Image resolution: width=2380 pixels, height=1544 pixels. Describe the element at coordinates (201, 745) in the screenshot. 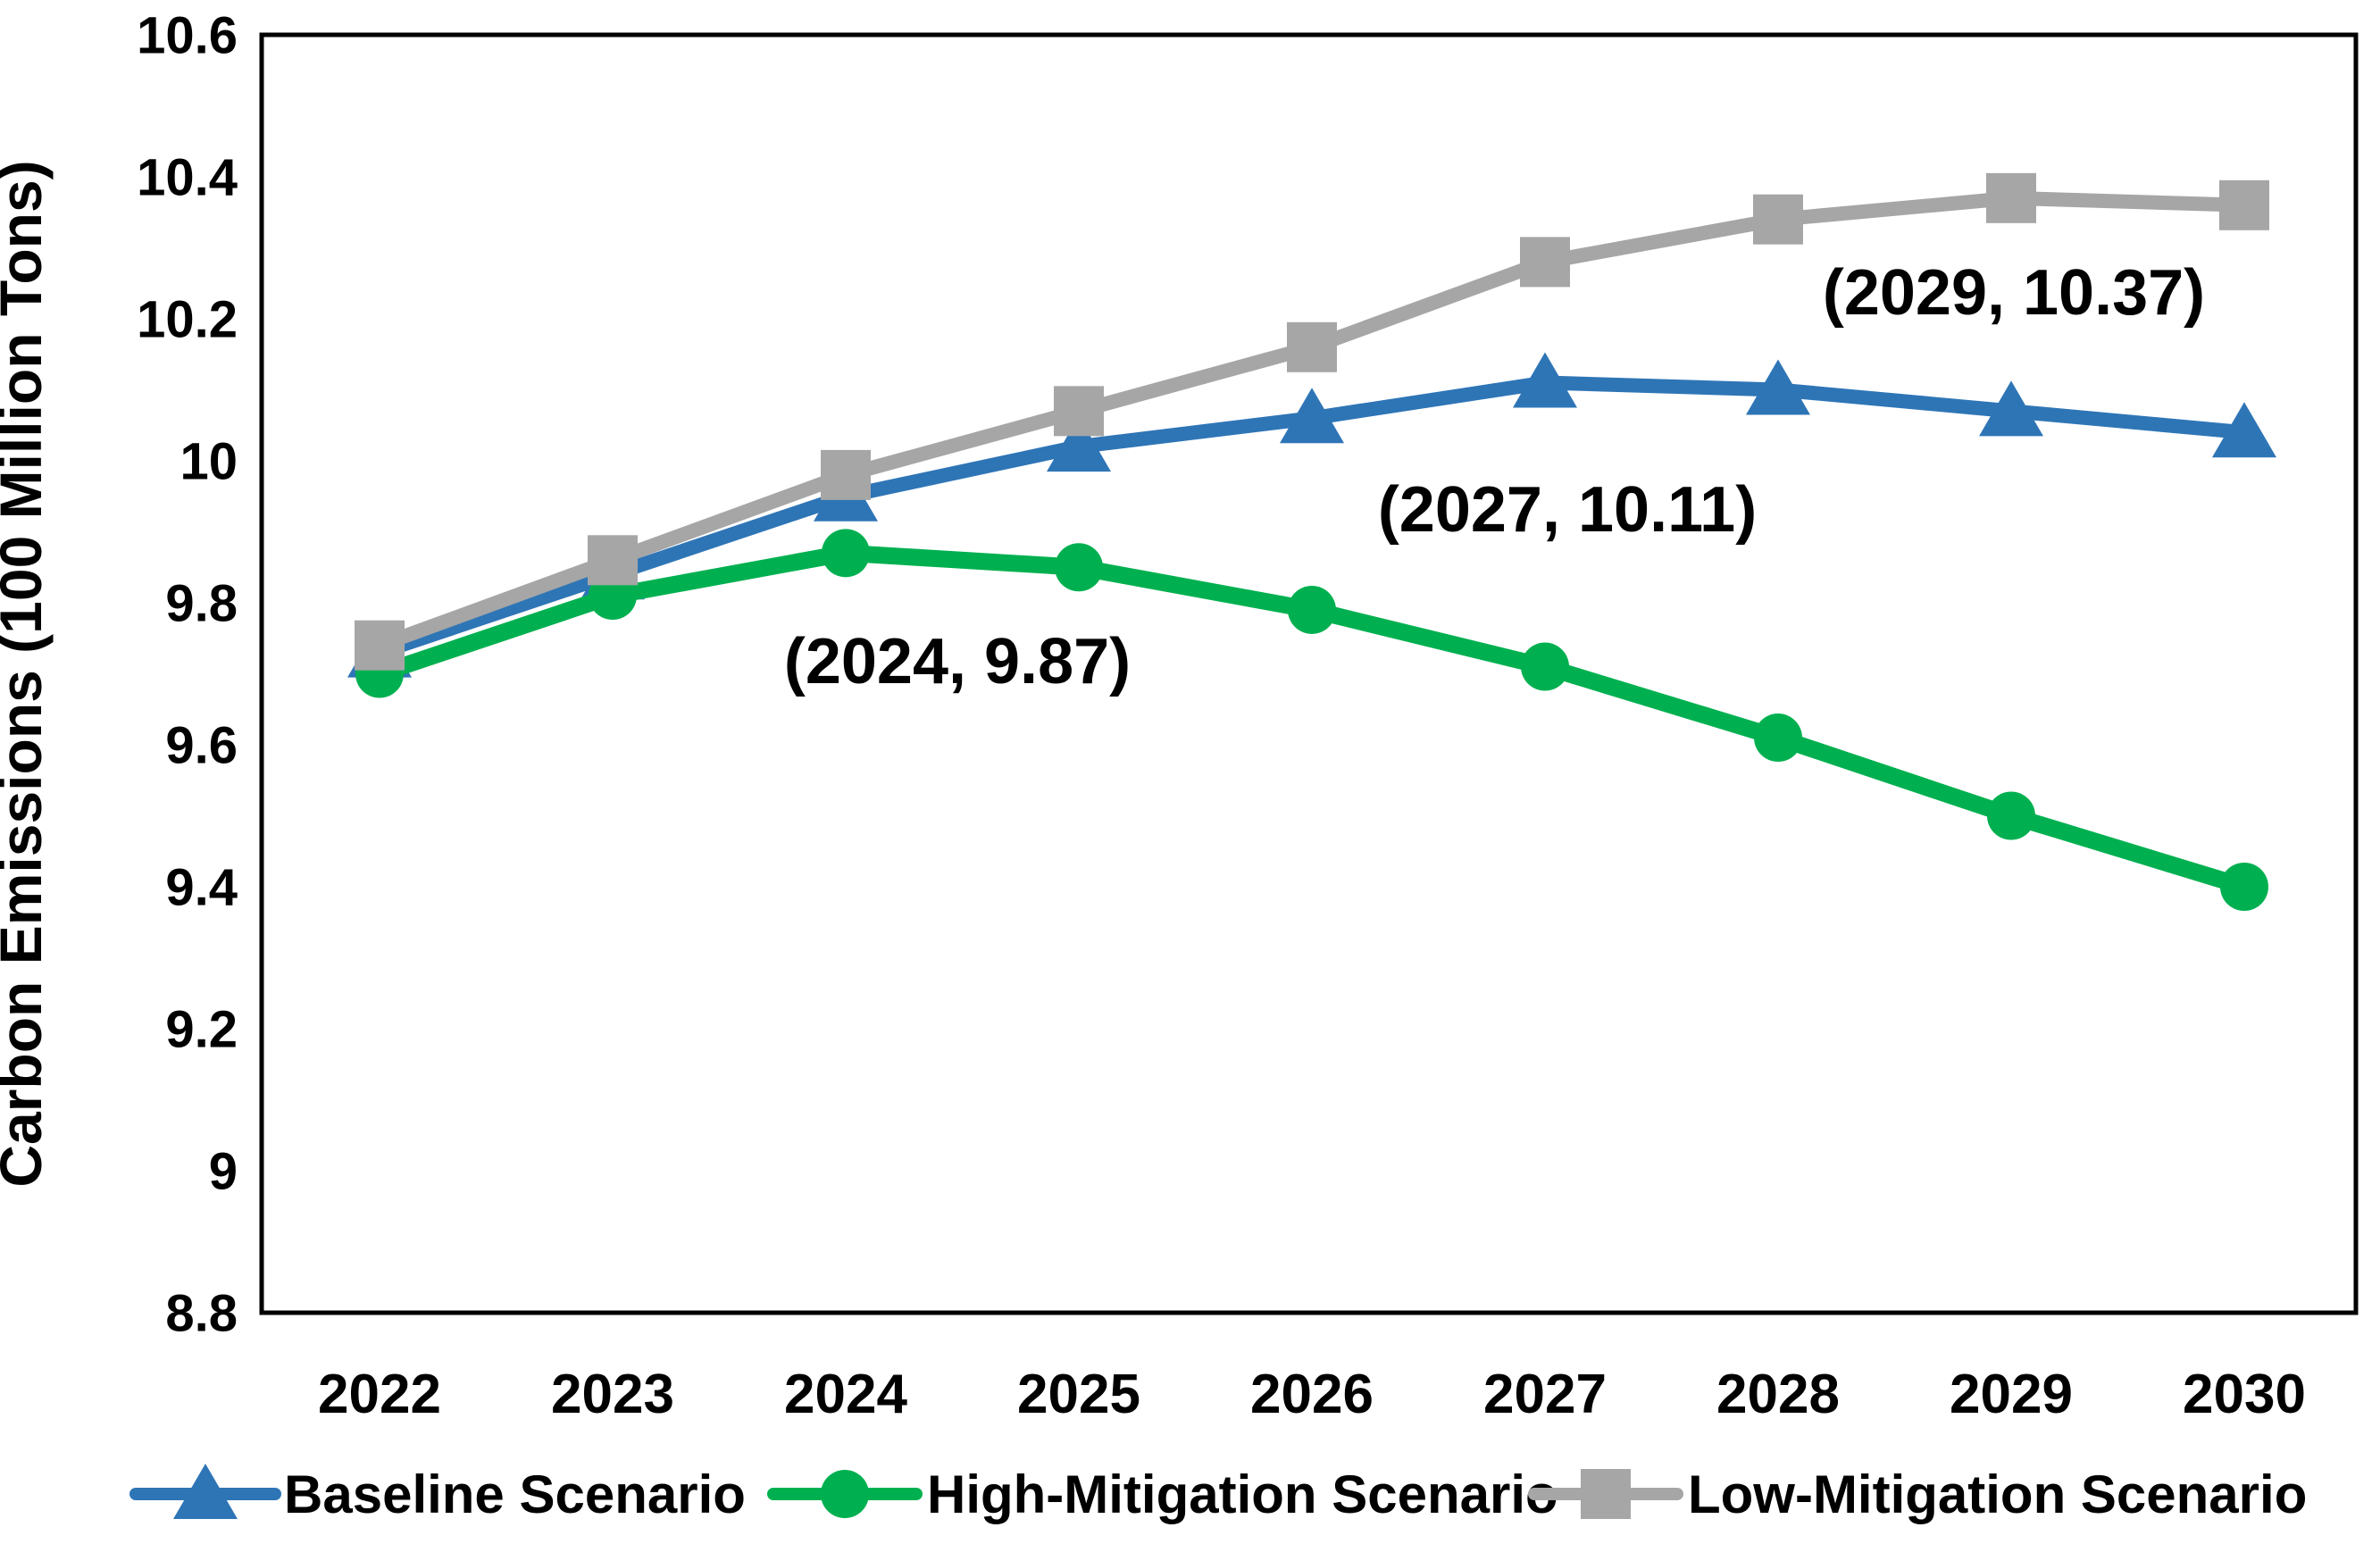

I see `y-tick-label: 9.6` at that location.